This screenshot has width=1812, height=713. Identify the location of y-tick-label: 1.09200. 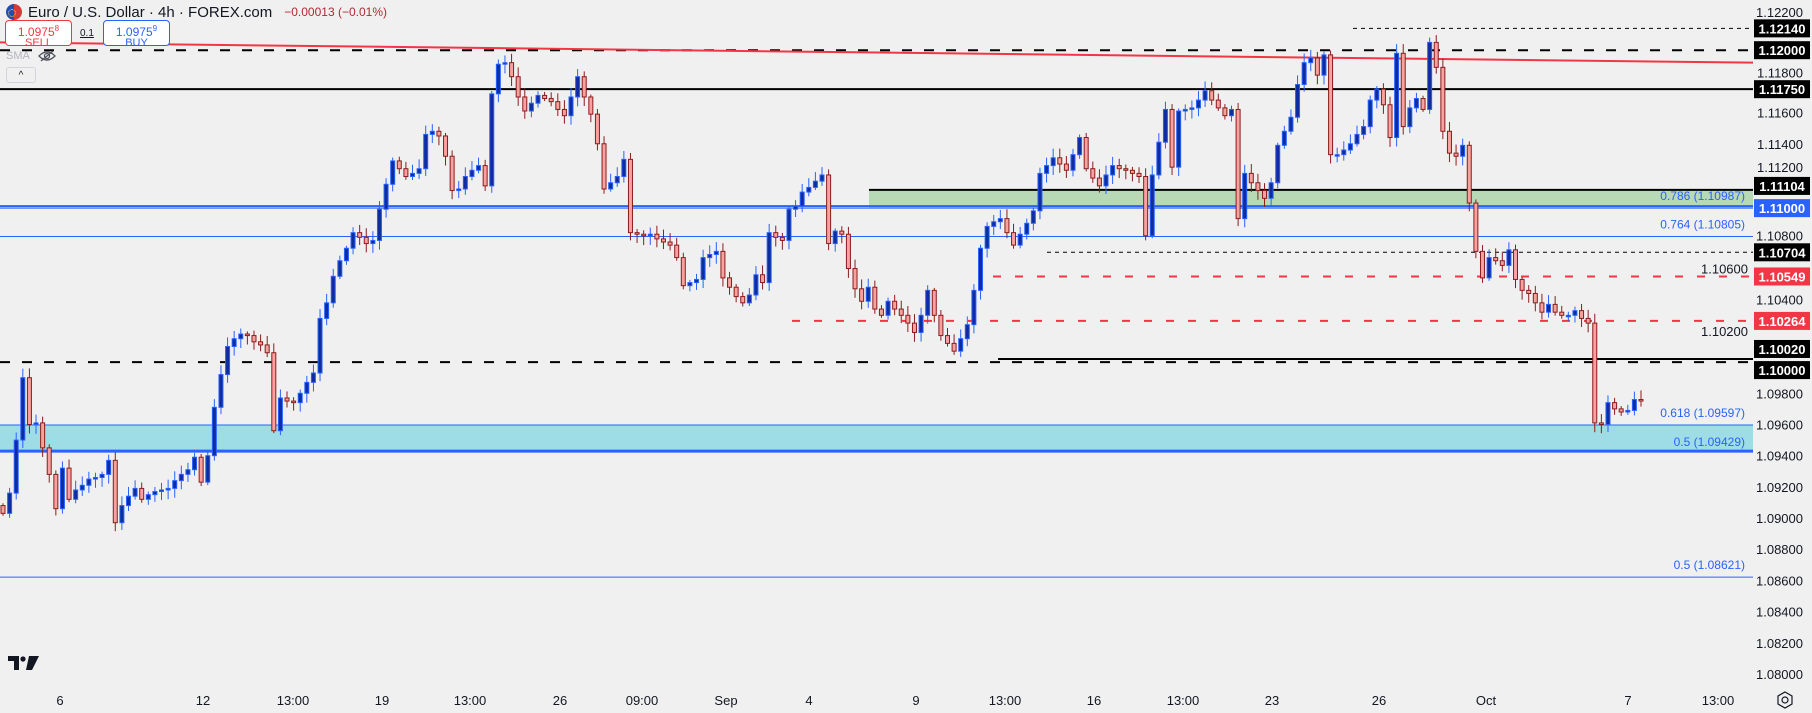
(1779, 487).